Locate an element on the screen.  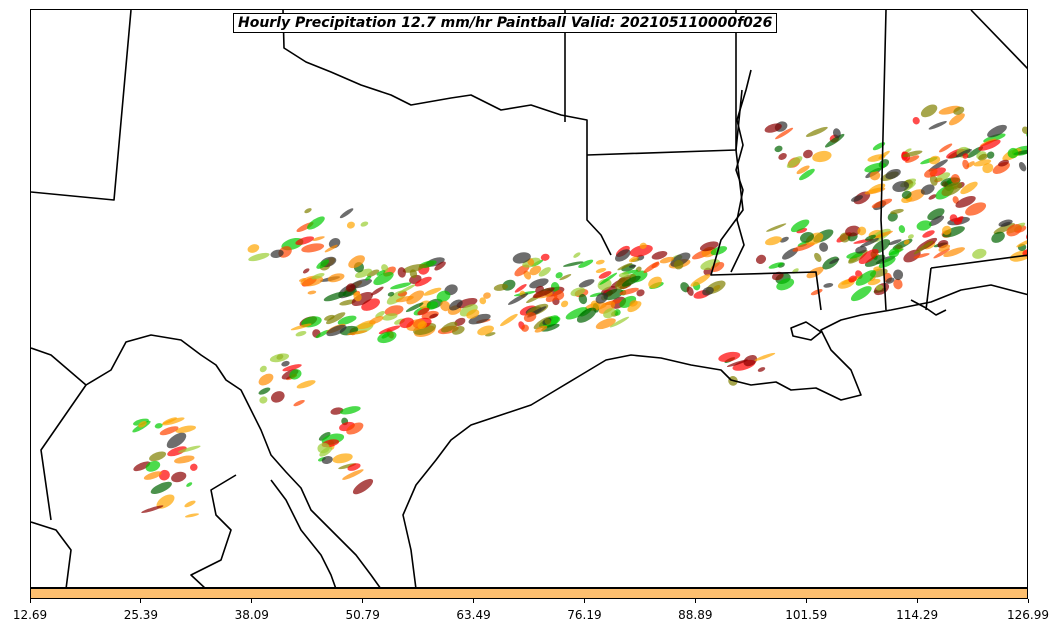
colorbar-tick-label: 114.29 is located at coordinates (917, 615).